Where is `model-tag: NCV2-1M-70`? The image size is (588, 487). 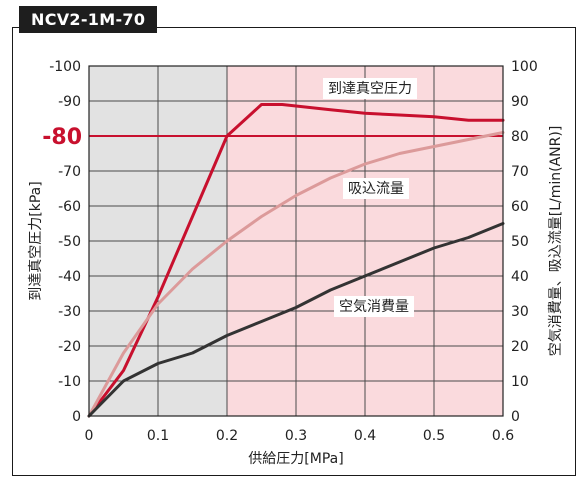 model-tag: NCV2-1M-70 is located at coordinates (88, 19).